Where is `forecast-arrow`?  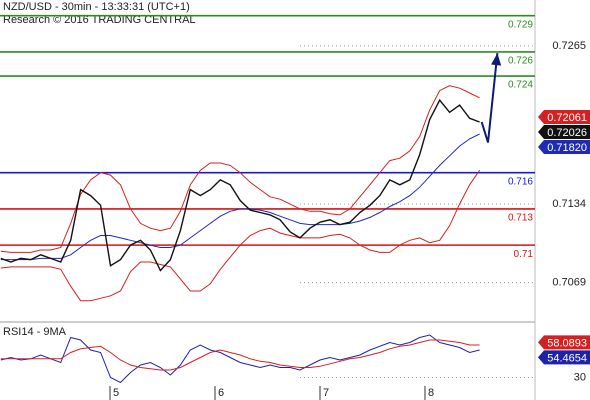
forecast-arrow is located at coordinates (489, 97).